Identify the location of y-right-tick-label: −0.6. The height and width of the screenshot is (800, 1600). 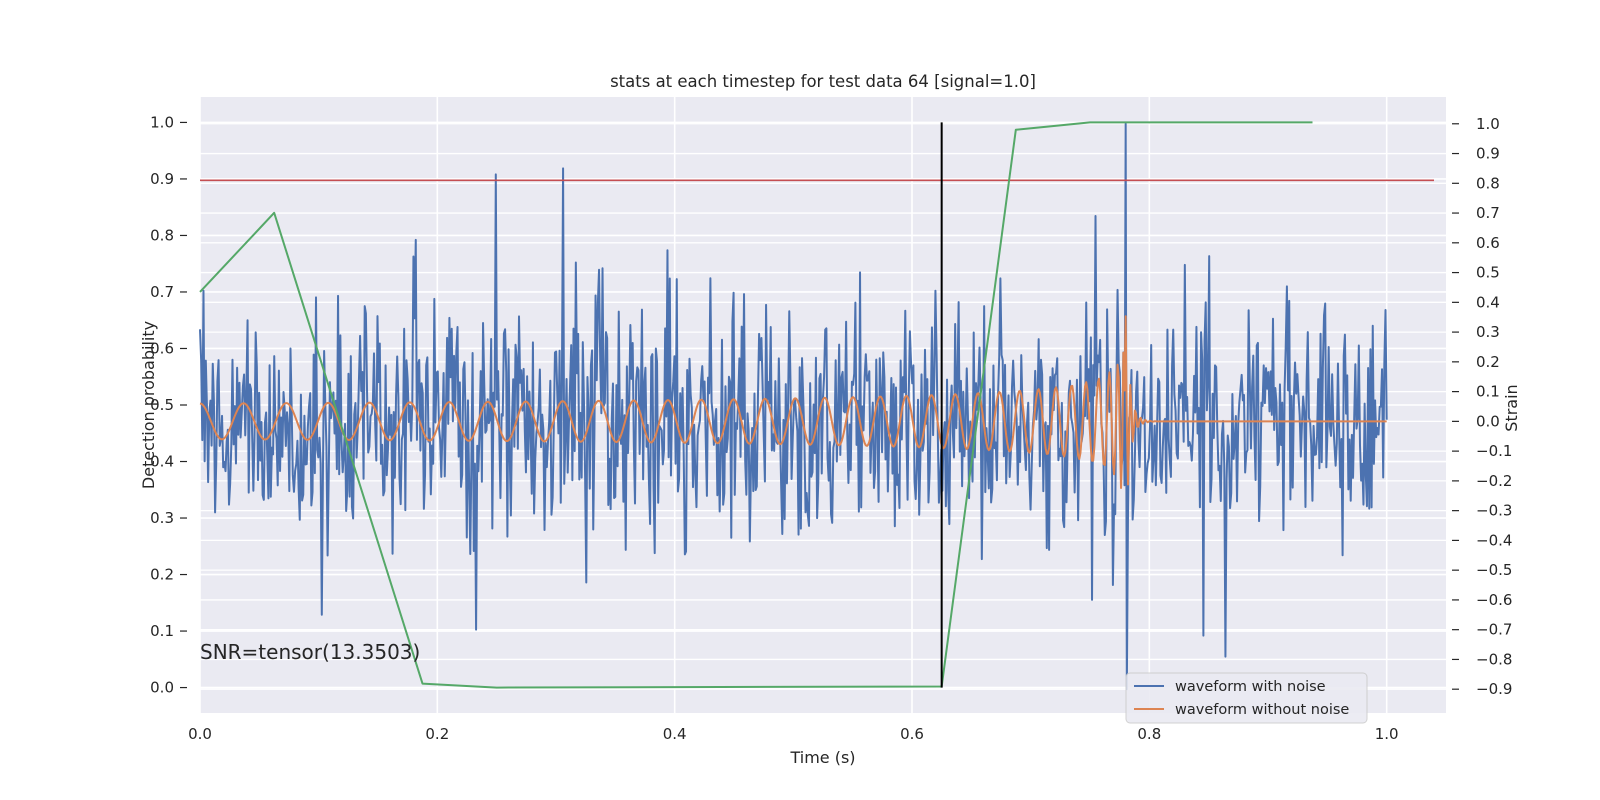
(1494, 600).